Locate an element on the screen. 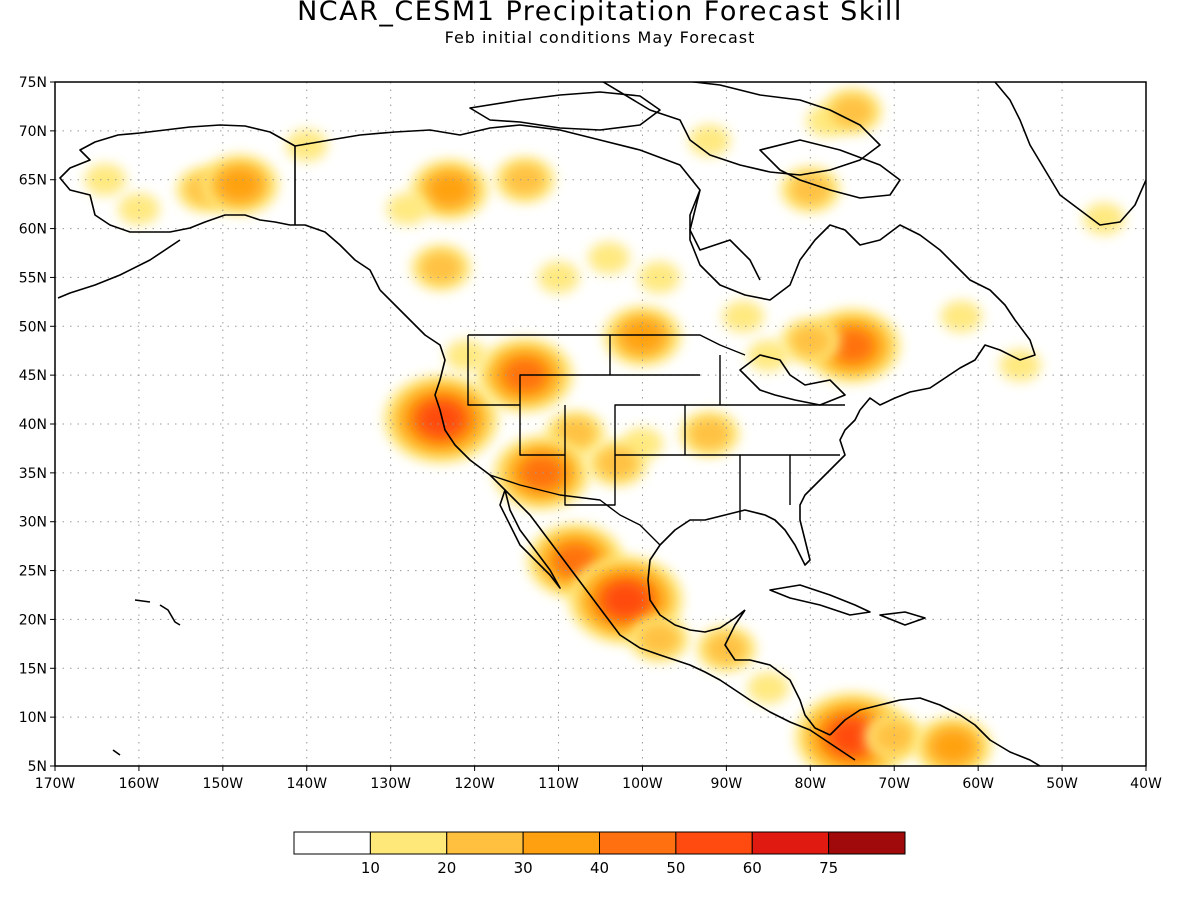 This screenshot has width=1200, height=900. coastline-hudson-bay is located at coordinates (862, 300).